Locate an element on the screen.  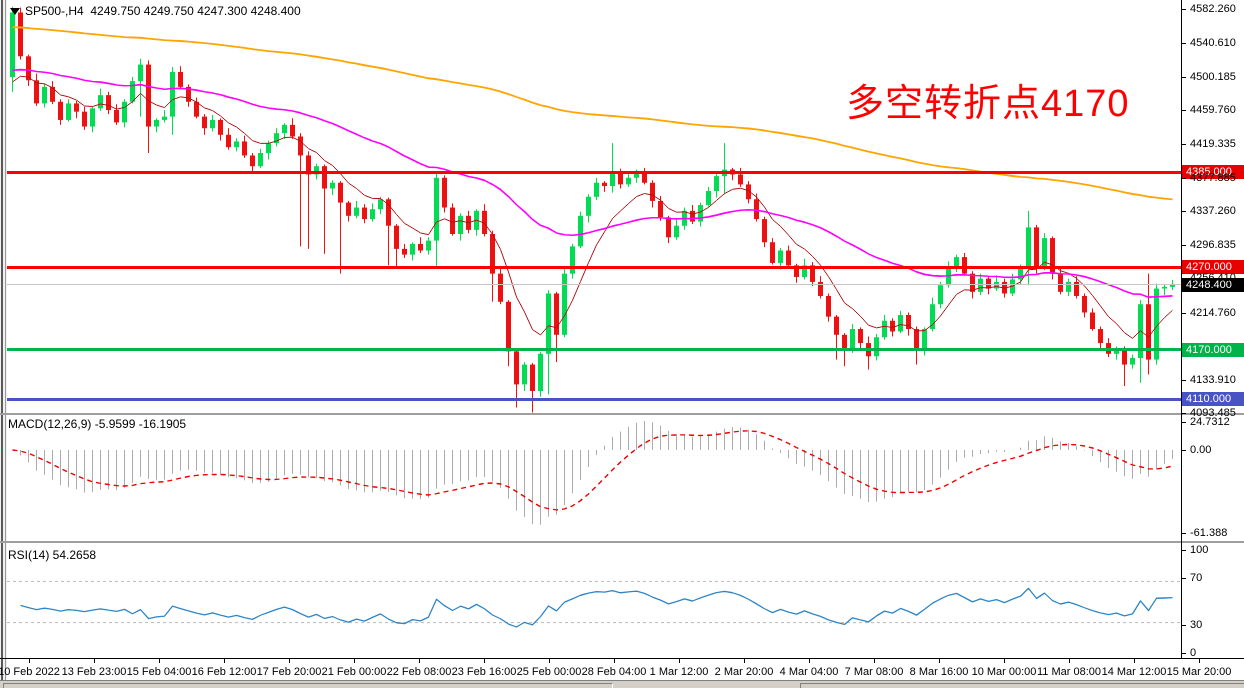
price-axis-label: 4337.260 is located at coordinates (1213, 211).